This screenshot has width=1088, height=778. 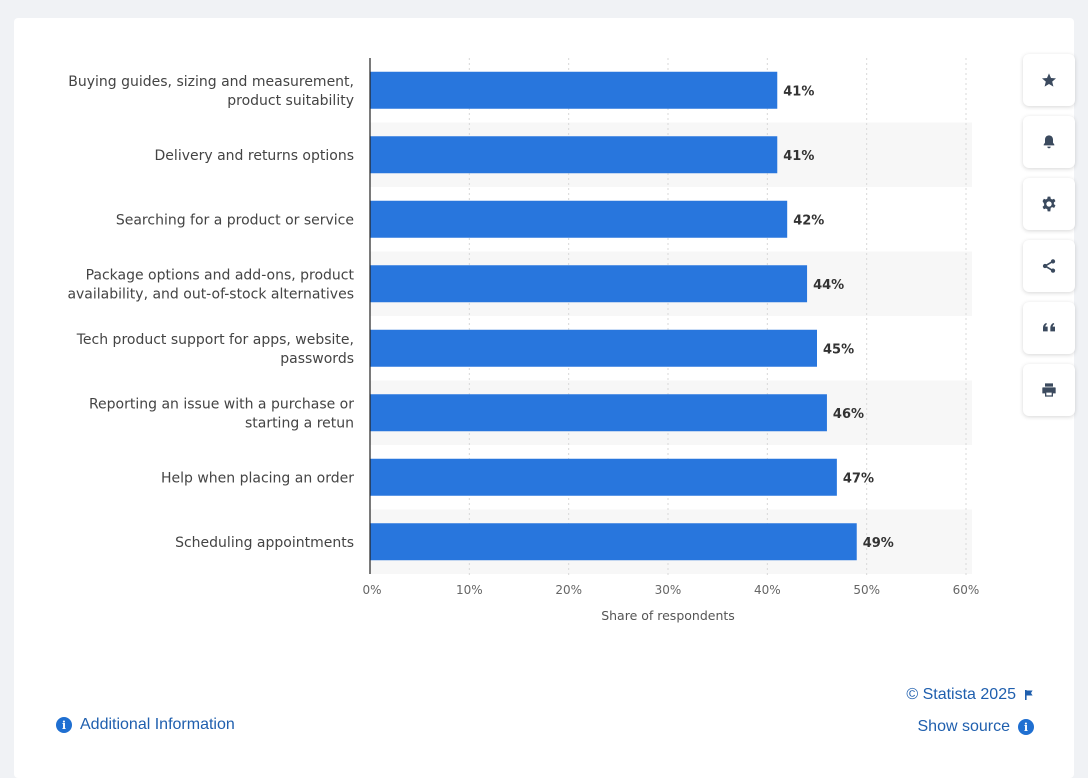 I want to click on share-icon, so click(x=1049, y=266).